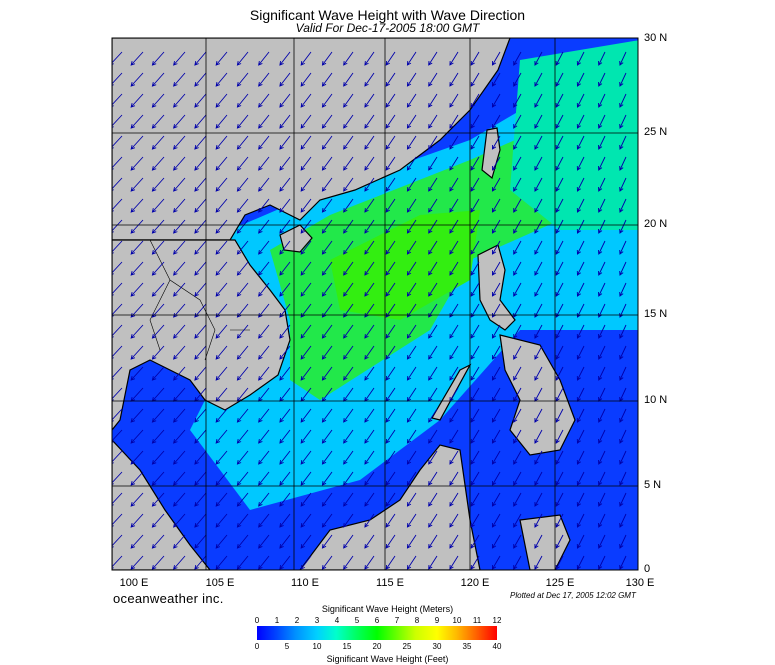  What do you see at coordinates (560, 583) in the screenshot?
I see `lon-label: 125 E` at bounding box center [560, 583].